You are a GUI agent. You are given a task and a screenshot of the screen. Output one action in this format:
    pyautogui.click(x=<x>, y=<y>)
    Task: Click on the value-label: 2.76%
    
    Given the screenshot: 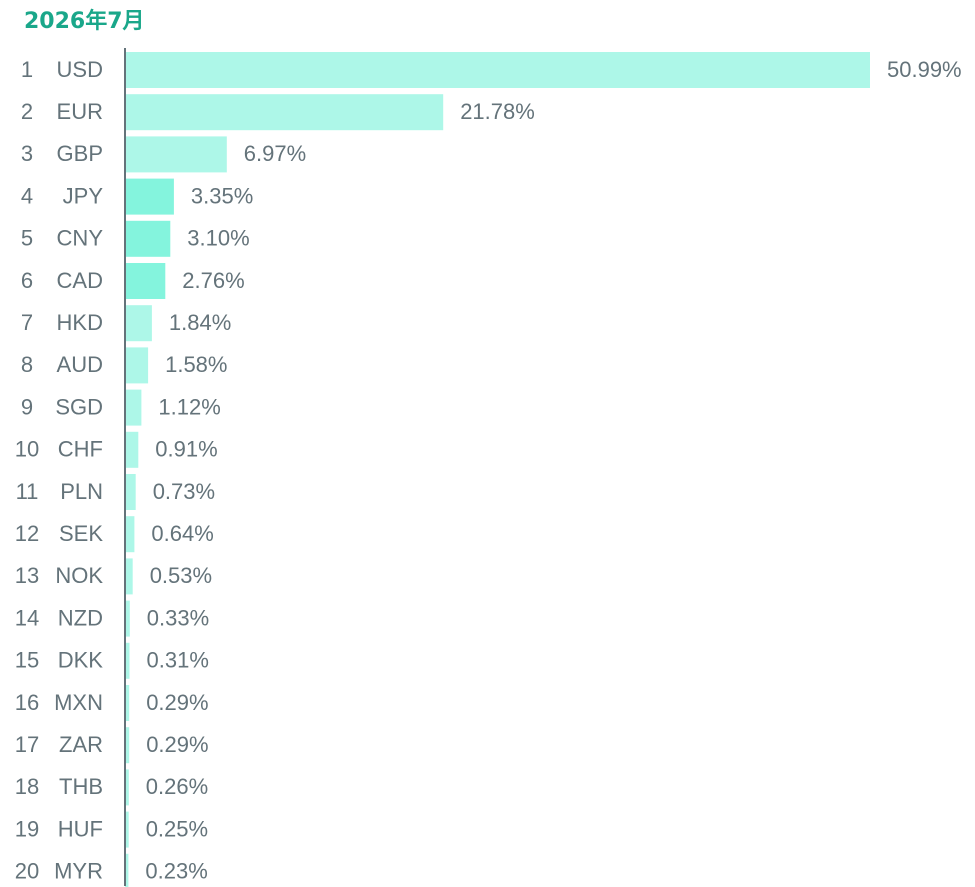 What is the action you would take?
    pyautogui.click(x=213, y=280)
    